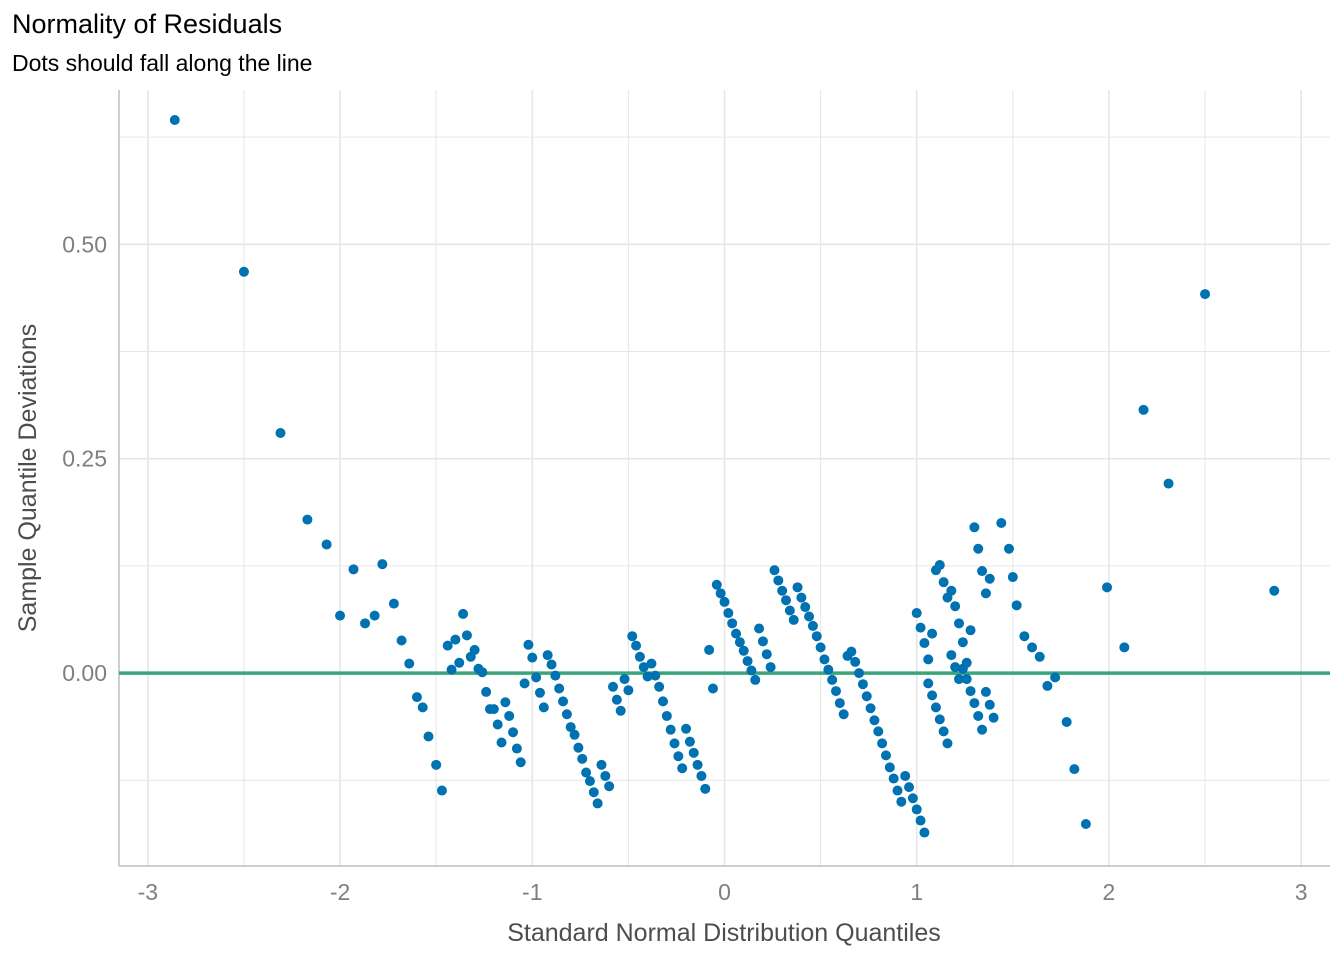 The width and height of the screenshot is (1344, 960). I want to click on x-tick-label: 2, so click(1109, 892).